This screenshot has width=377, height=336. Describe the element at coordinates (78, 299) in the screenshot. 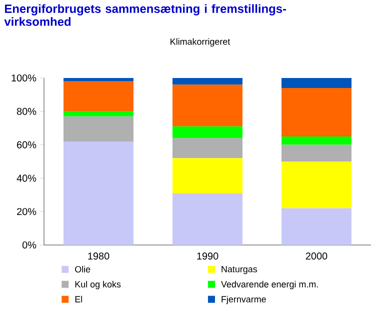

I see `legend-label: El` at that location.